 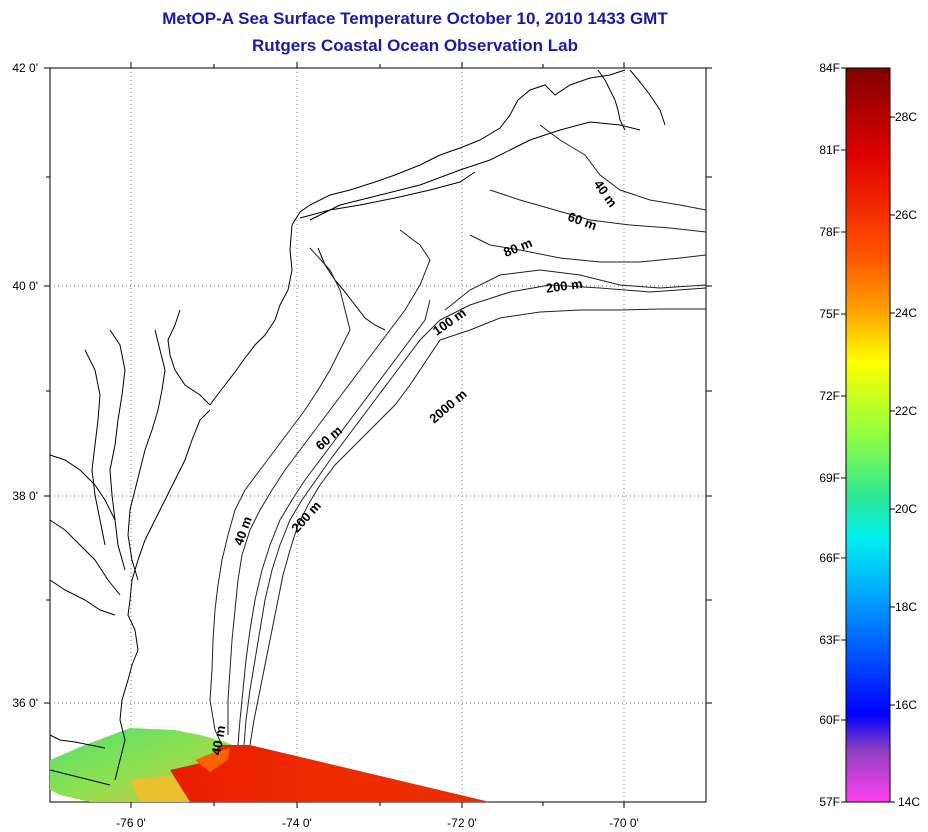 I want to click on lon-label: -76 0', so click(x=131, y=823).